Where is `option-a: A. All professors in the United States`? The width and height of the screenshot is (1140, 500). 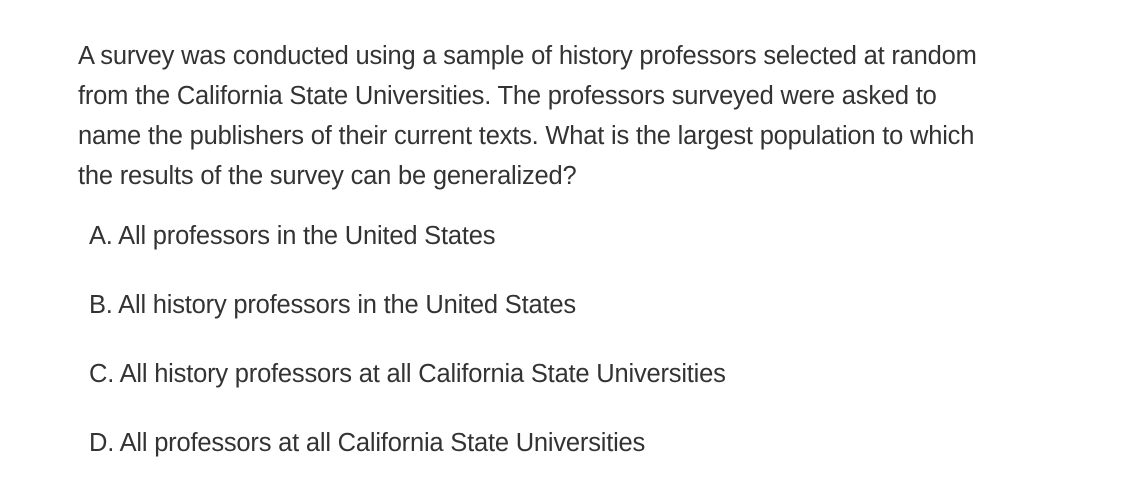 option-a: A. All professors in the United States is located at coordinates (292, 236).